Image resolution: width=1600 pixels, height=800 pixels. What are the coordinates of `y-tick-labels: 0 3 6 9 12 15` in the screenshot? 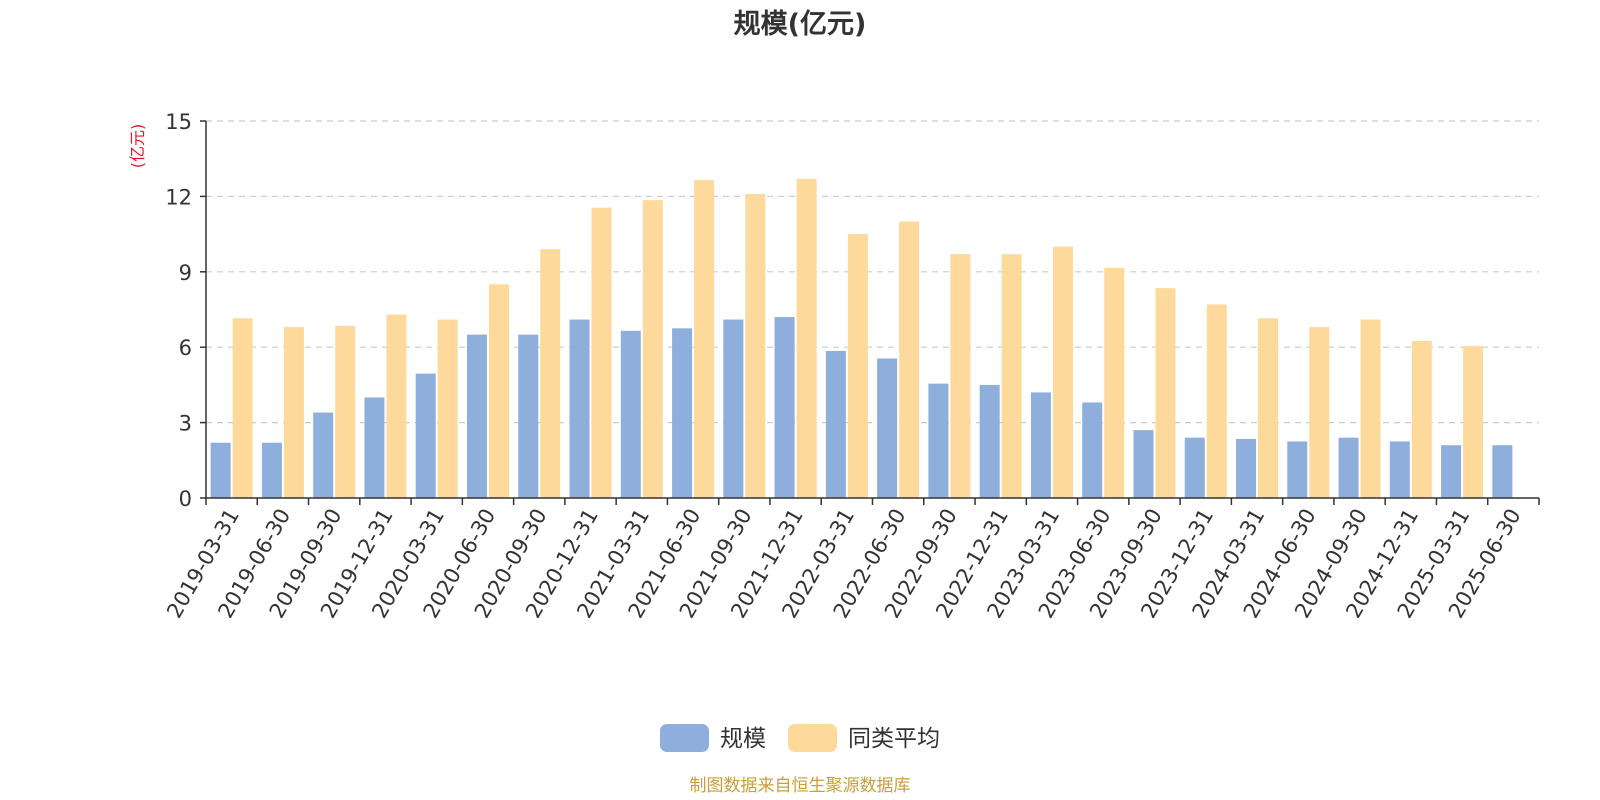 It's located at (178, 310).